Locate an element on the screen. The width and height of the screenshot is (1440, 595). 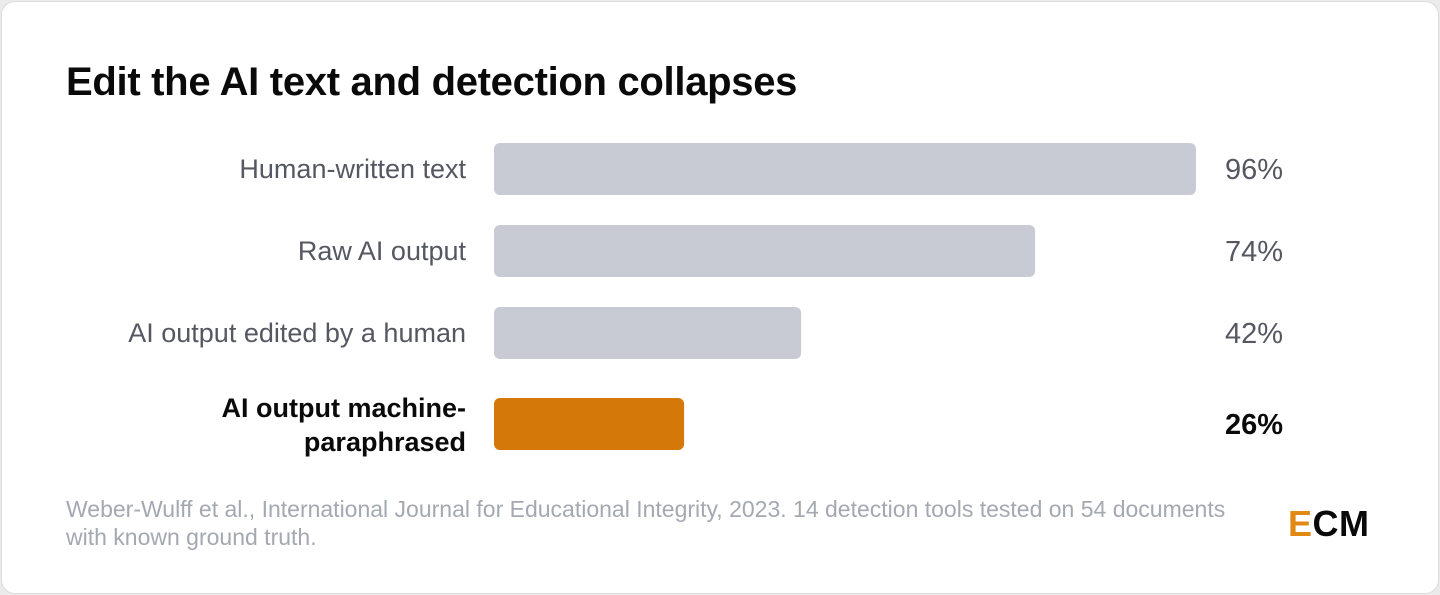
ecm-logo: ECM is located at coordinates (1329, 524).